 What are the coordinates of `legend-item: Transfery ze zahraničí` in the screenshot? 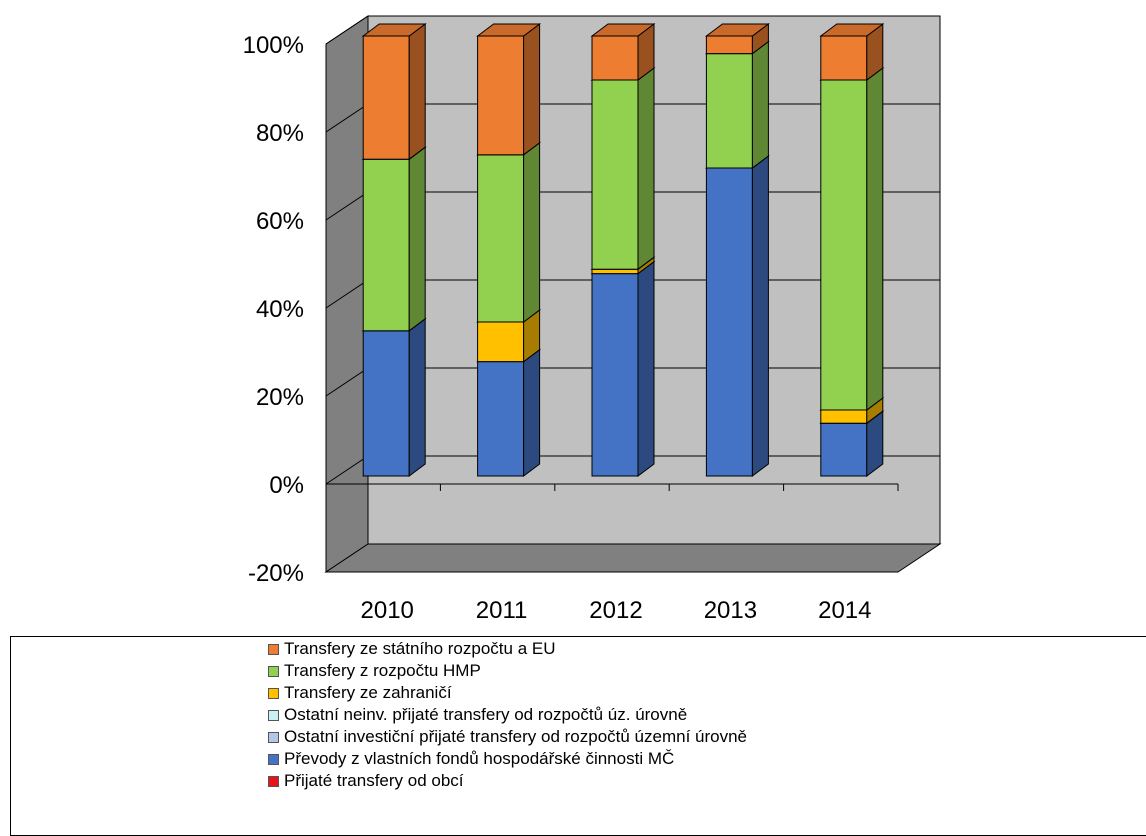 It's located at (507, 693).